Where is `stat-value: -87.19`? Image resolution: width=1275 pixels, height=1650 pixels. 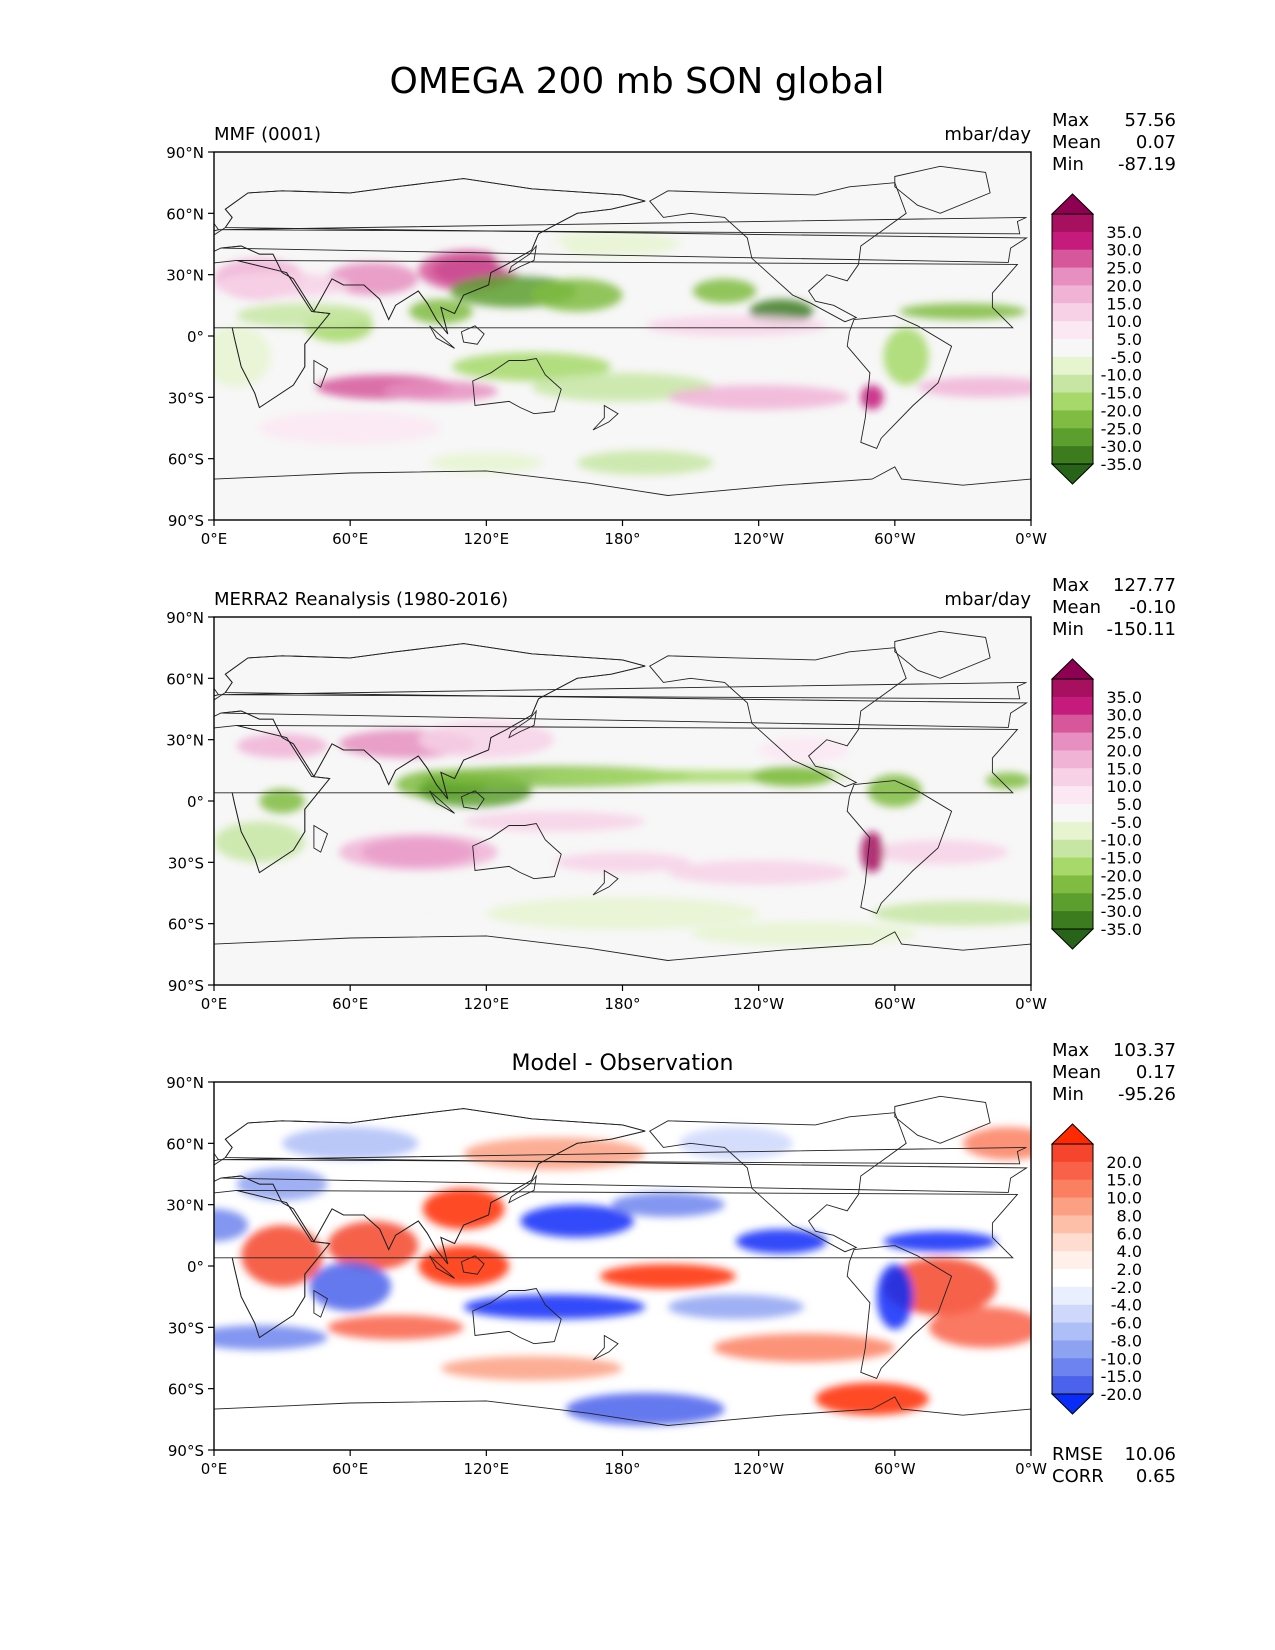
stat-value: -87.19 is located at coordinates (1147, 164).